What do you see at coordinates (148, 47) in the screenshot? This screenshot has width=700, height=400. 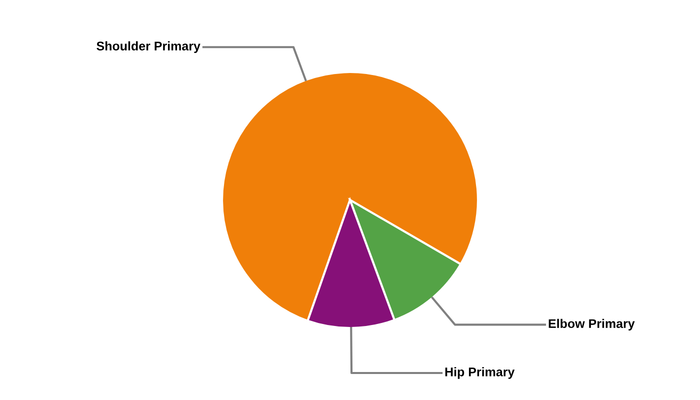 I see `slice-label: Shoulder Primary` at bounding box center [148, 47].